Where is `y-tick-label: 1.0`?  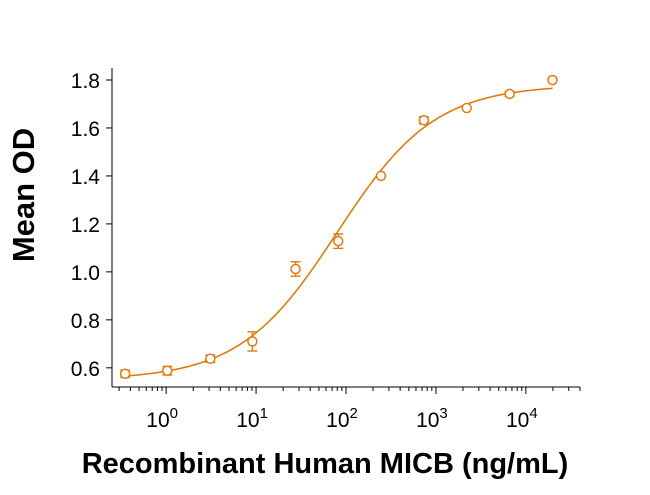 y-tick-label: 1.0 is located at coordinates (85, 273).